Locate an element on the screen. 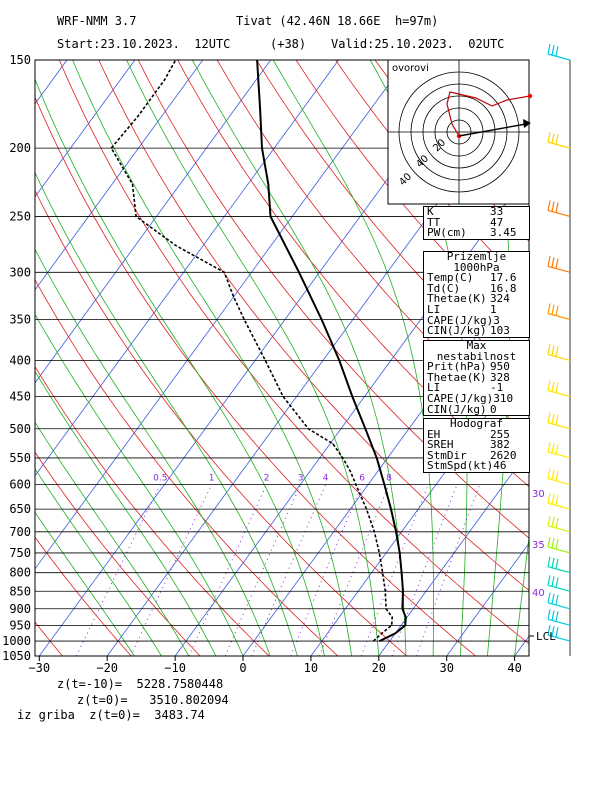 The width and height of the screenshot is (600, 800). panel-row: Thetae(K) 328 is located at coordinates (476, 377).